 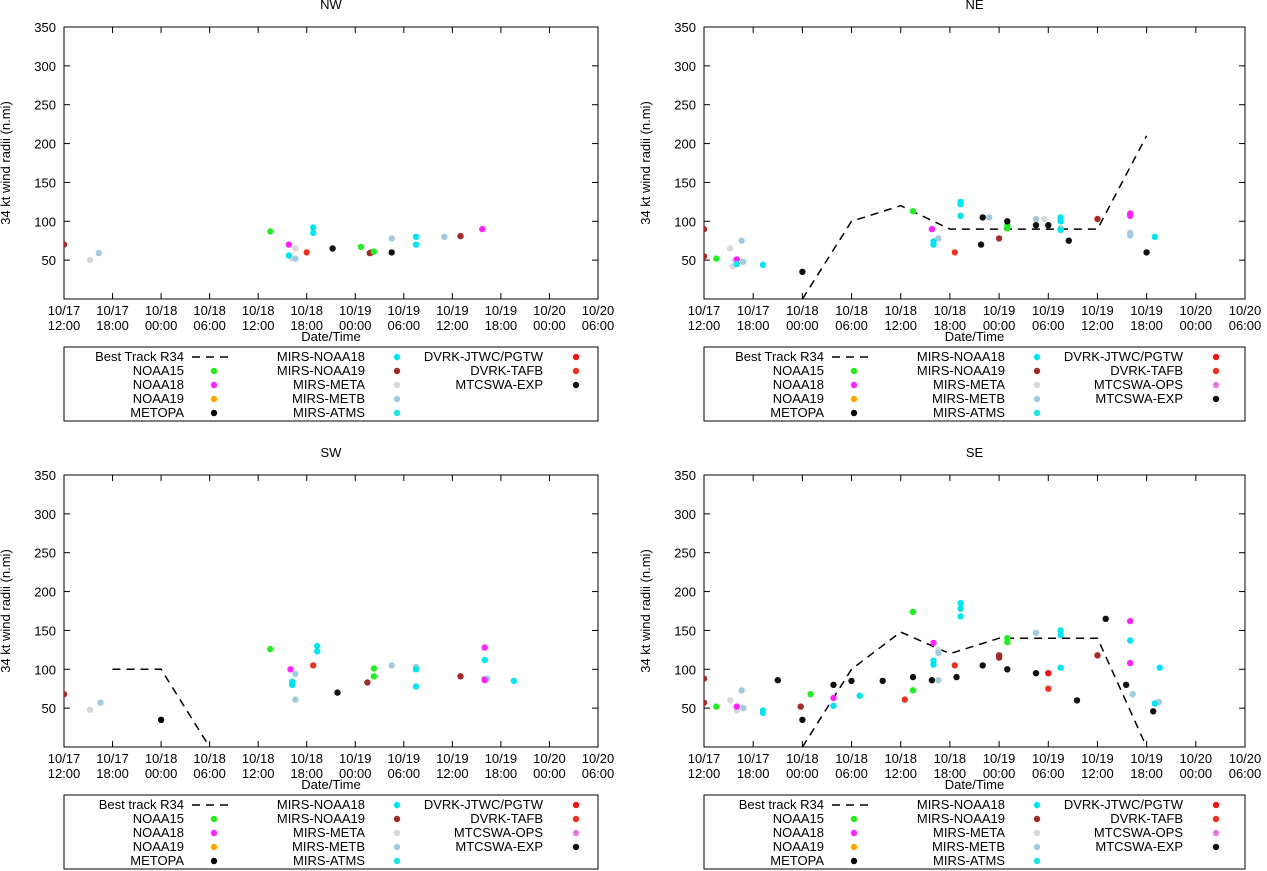 What do you see at coordinates (969, 384) in the screenshot?
I see `legend-label: MIRS-META` at bounding box center [969, 384].